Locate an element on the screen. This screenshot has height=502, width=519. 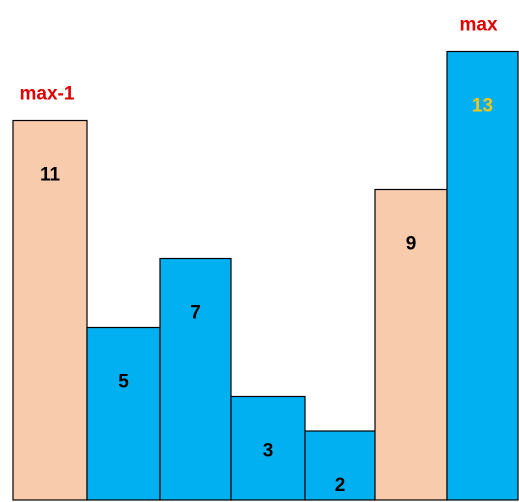
bar-value-label-2: 7 is located at coordinates (195, 313).